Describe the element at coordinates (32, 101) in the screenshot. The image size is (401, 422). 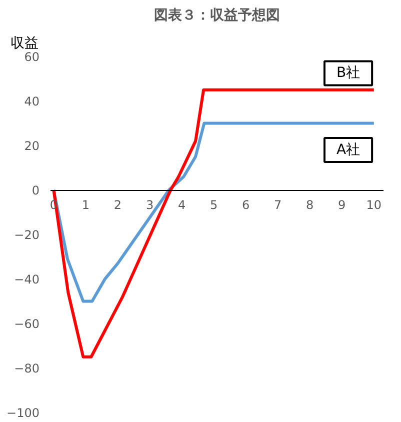
I see `y-tick-label: 40` at that location.